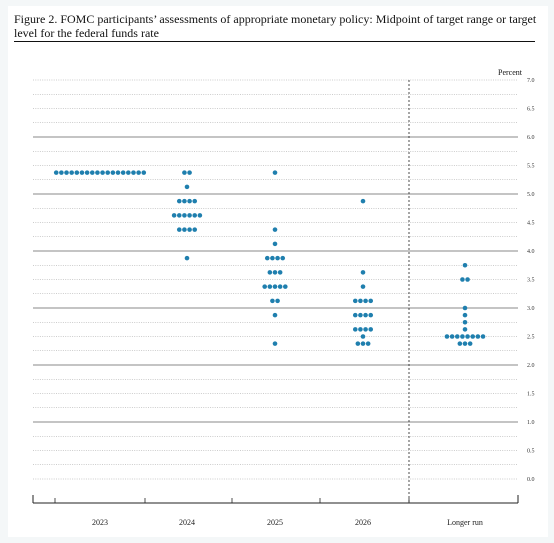 The width and height of the screenshot is (554, 543). I want to click on y-tick-label: 3.5, so click(531, 281).